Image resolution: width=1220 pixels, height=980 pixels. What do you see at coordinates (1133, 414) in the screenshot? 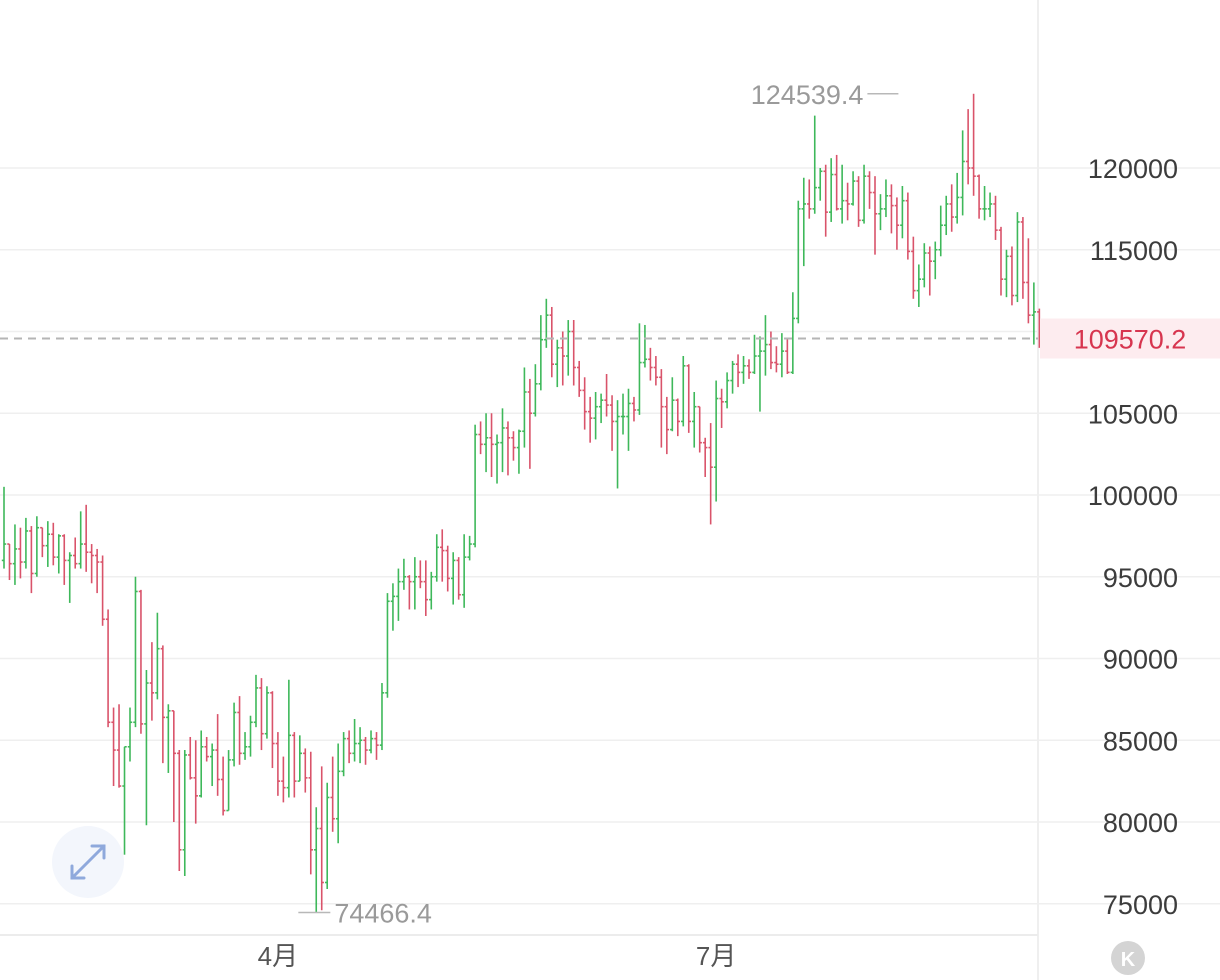
I see `y-tick-label: 105000` at bounding box center [1133, 414].